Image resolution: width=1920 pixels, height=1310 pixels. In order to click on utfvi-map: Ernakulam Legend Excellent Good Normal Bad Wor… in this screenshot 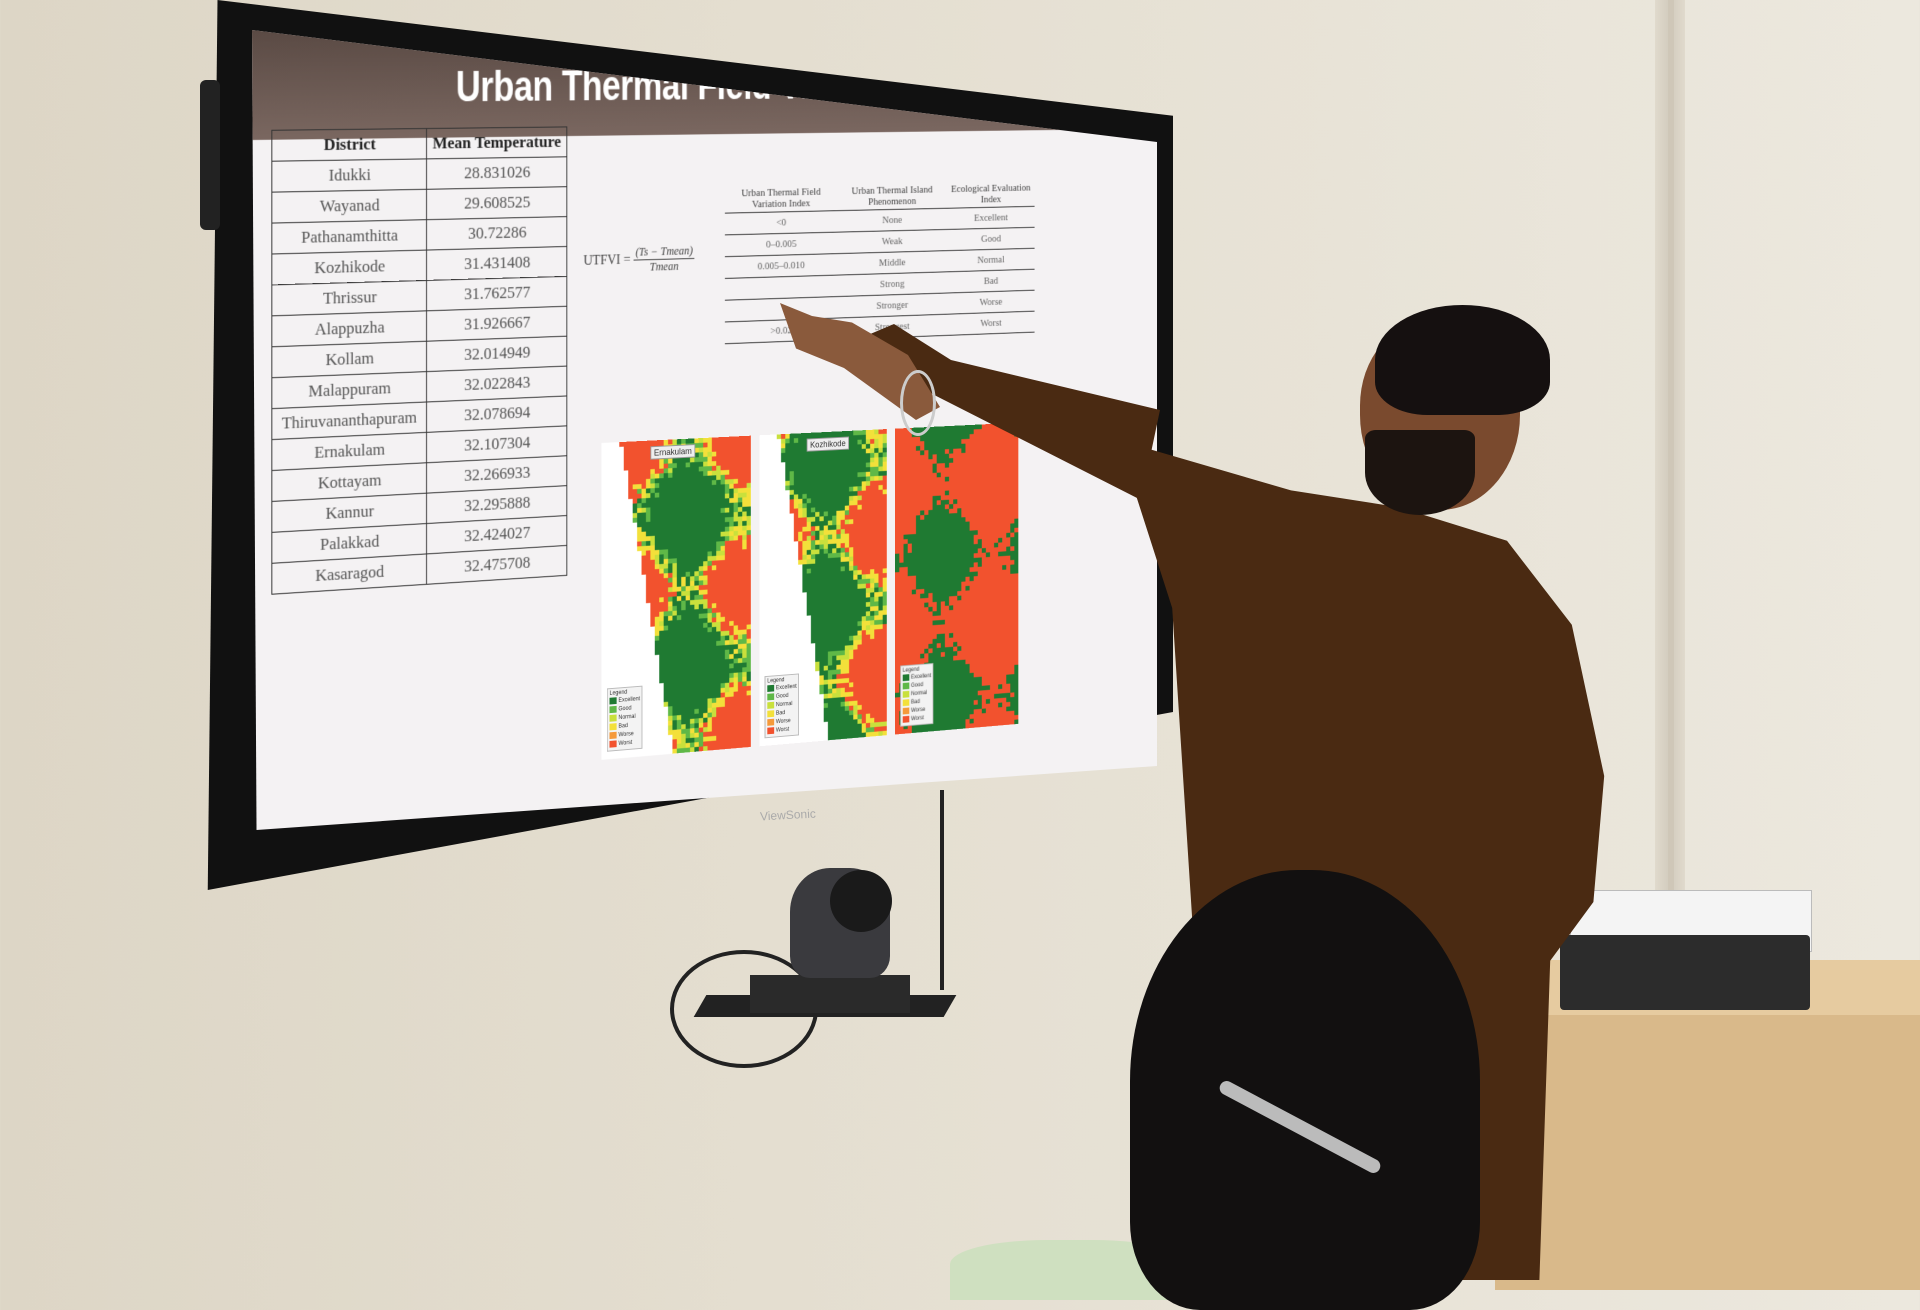, I will do `click(676, 597)`.